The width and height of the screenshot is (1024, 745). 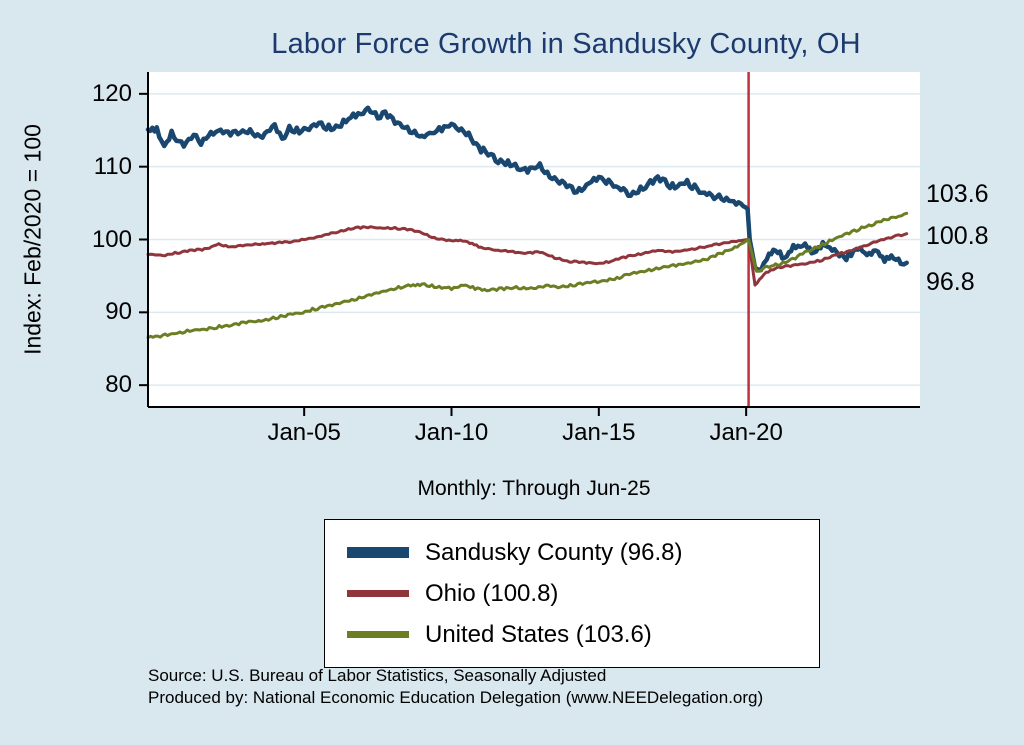 What do you see at coordinates (111, 93) in the screenshot?
I see `y-tick-label-120: 120` at bounding box center [111, 93].